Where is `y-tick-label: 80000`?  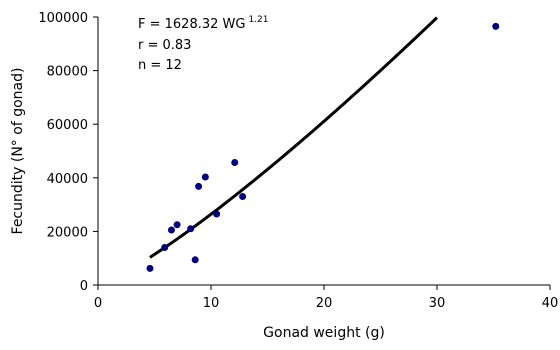
y-tick-label: 80000 is located at coordinates (67, 72).